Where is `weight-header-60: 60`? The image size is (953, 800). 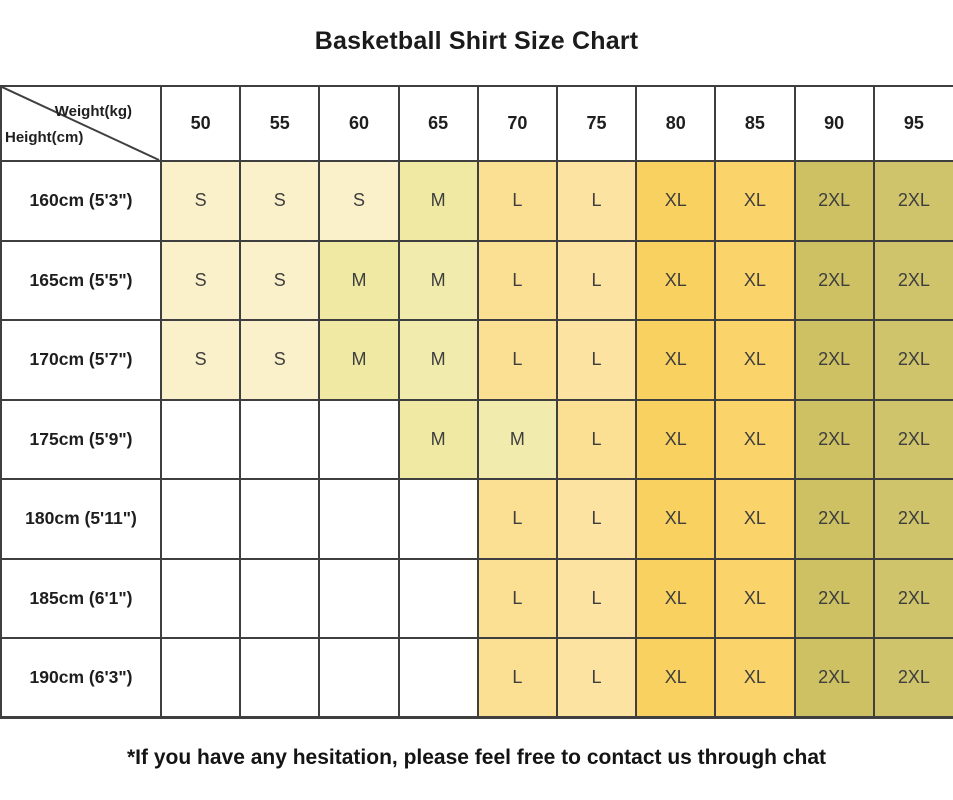
weight-header-60: 60 is located at coordinates (359, 123).